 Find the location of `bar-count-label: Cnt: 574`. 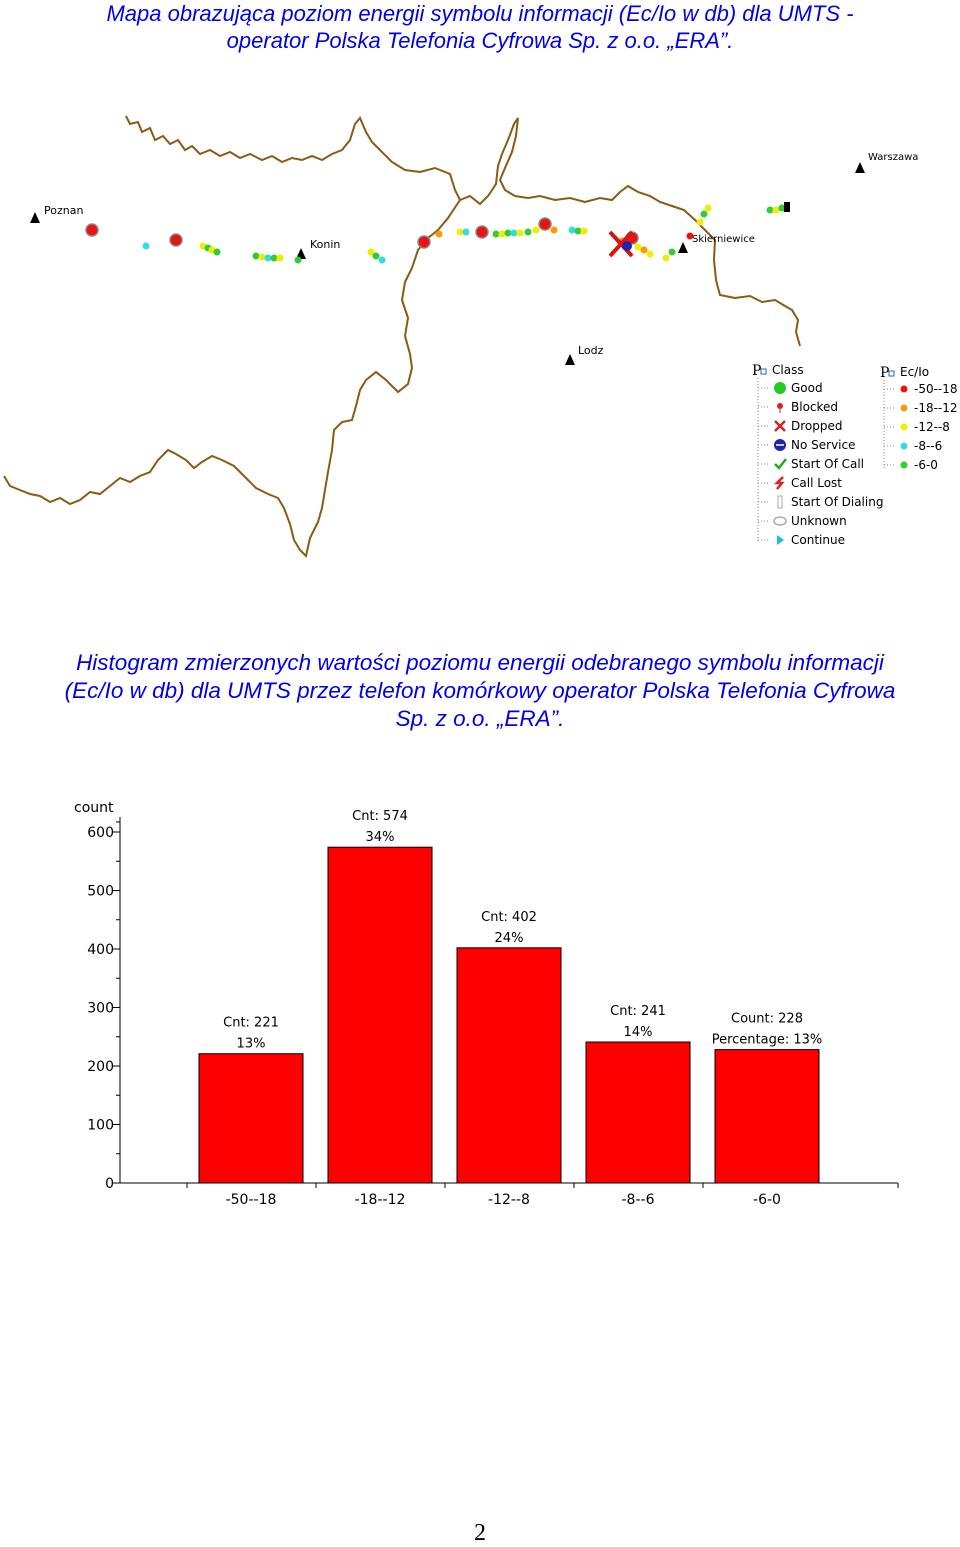

bar-count-label: Cnt: 574 is located at coordinates (380, 816).